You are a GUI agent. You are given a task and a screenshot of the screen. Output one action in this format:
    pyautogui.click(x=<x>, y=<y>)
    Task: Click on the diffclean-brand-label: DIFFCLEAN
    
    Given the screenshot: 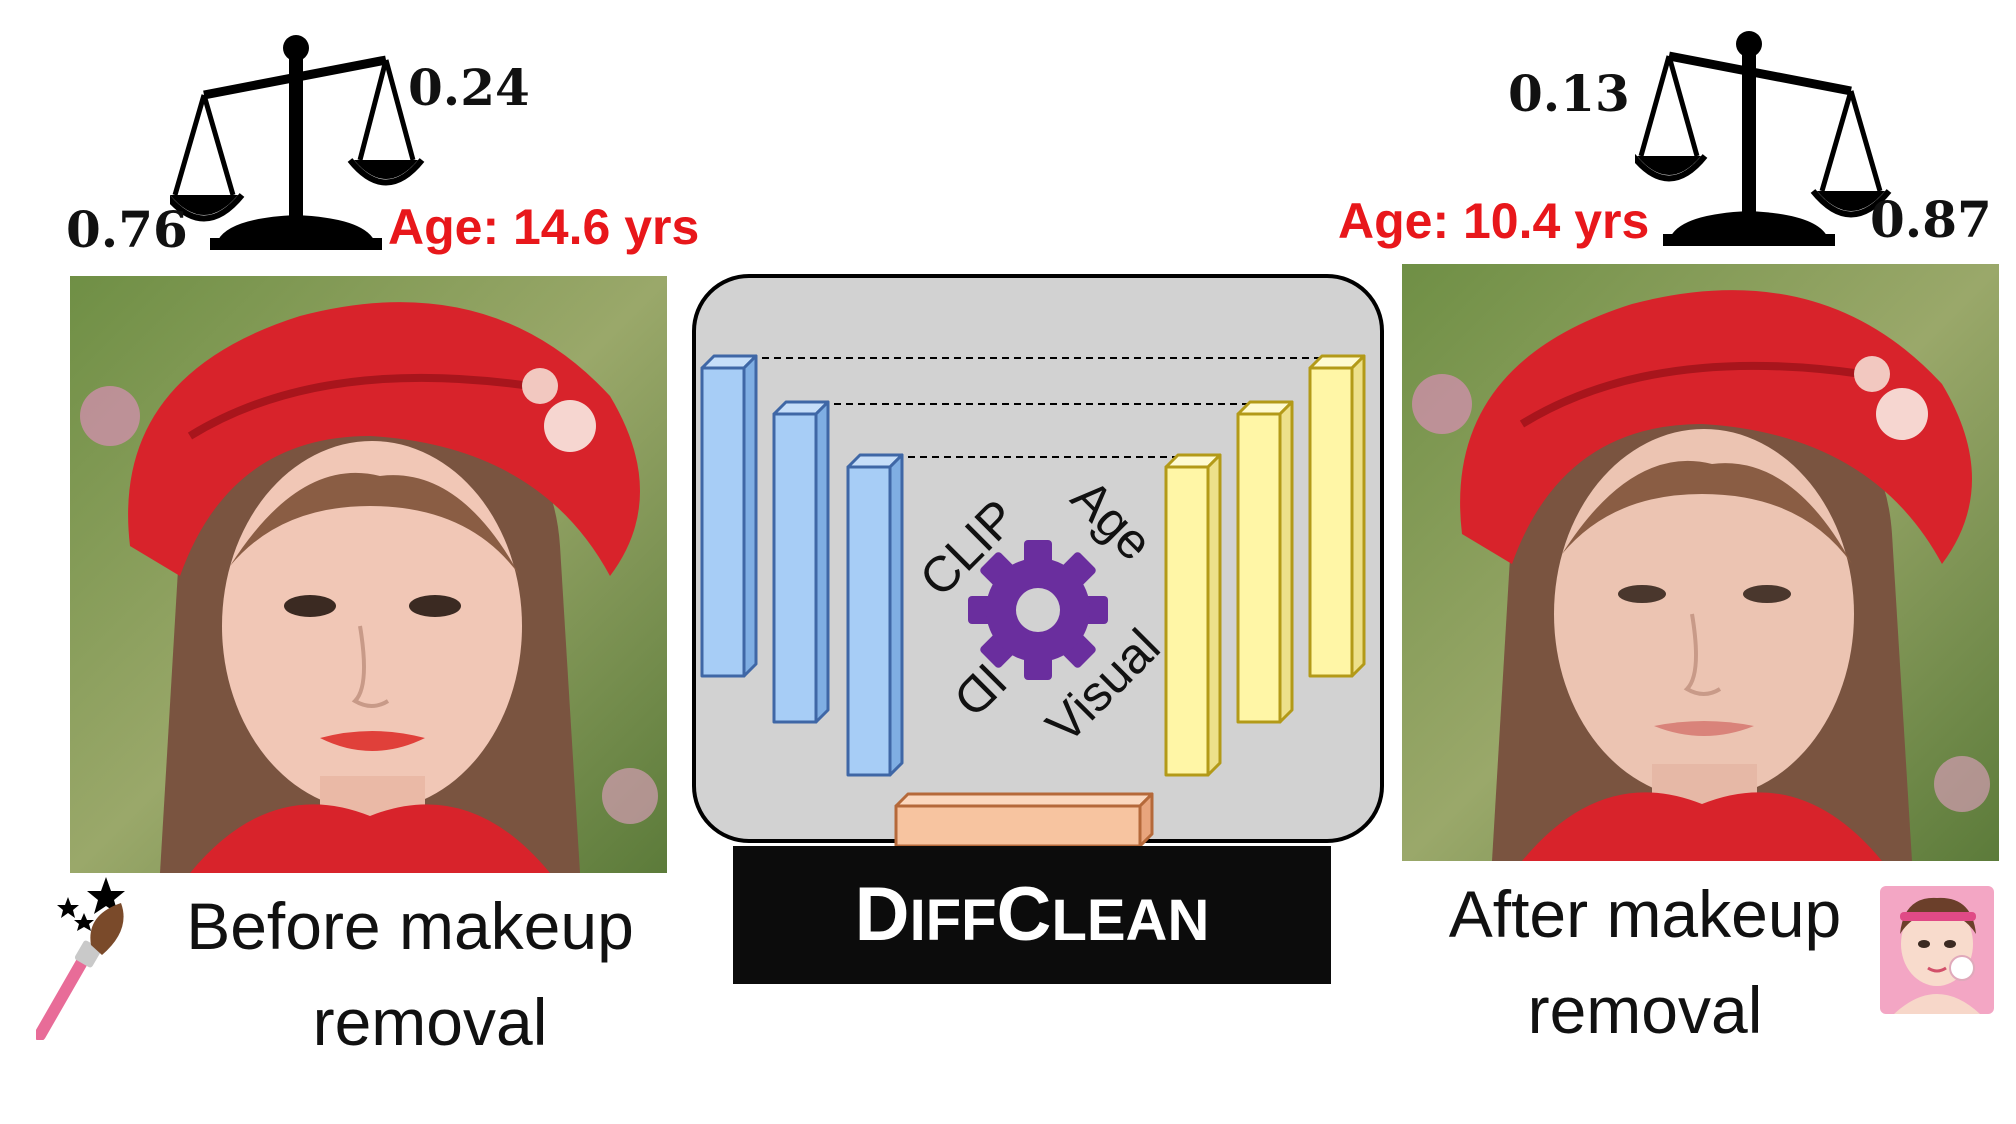 What is the action you would take?
    pyautogui.click(x=1032, y=915)
    